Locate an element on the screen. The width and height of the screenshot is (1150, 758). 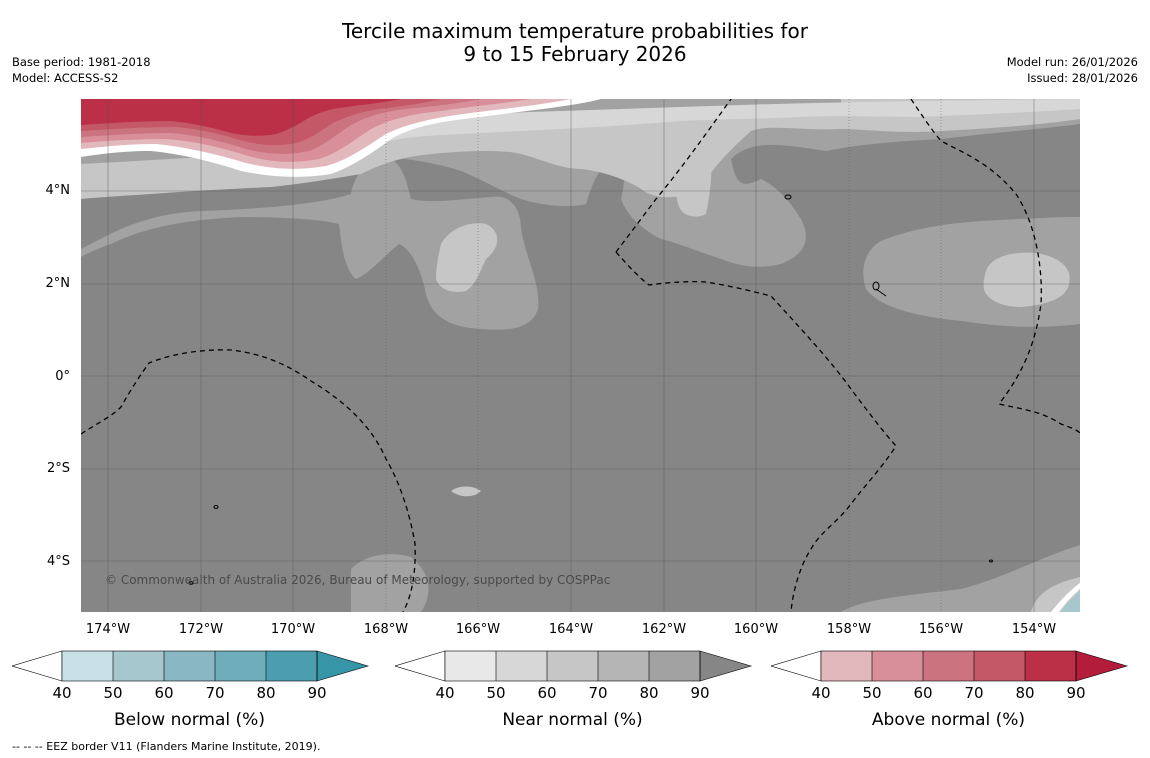
cbar-above-tick-60: 60 is located at coordinates (923, 693).